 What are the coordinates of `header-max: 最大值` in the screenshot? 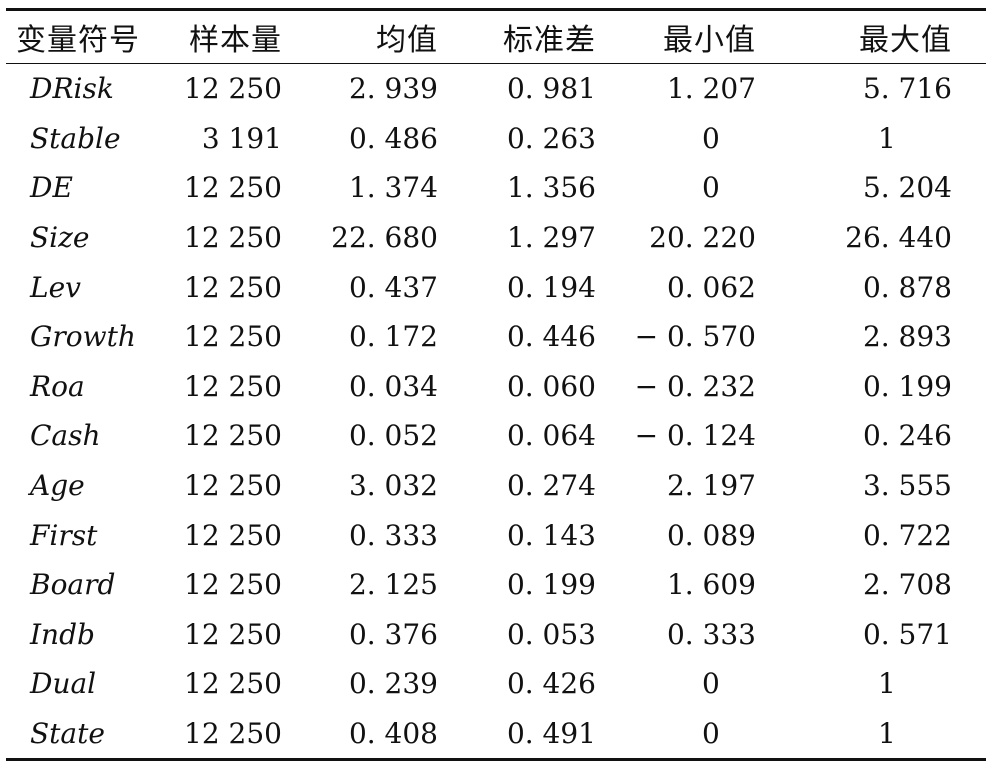 It's located at (886, 36).